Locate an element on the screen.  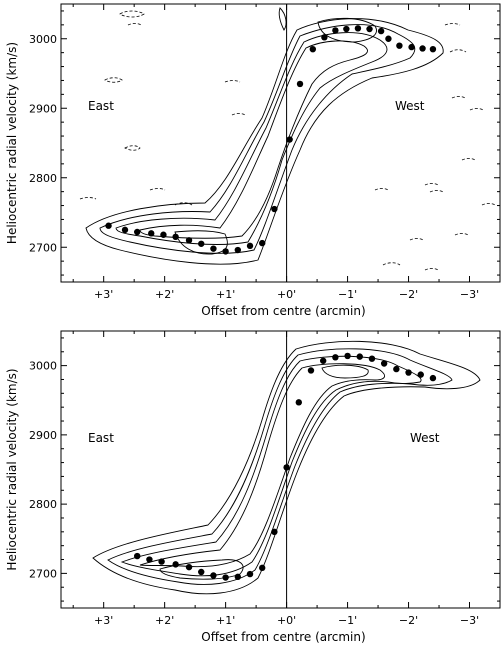
y-tick-label: 2800 is located at coordinates (43, 504).